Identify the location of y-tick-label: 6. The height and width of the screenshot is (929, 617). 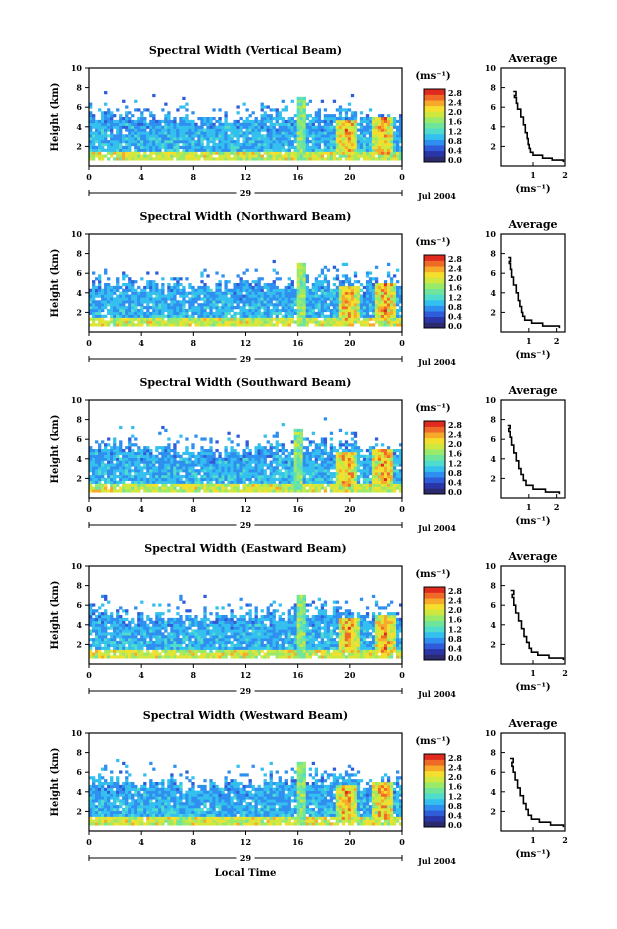
(79, 273).